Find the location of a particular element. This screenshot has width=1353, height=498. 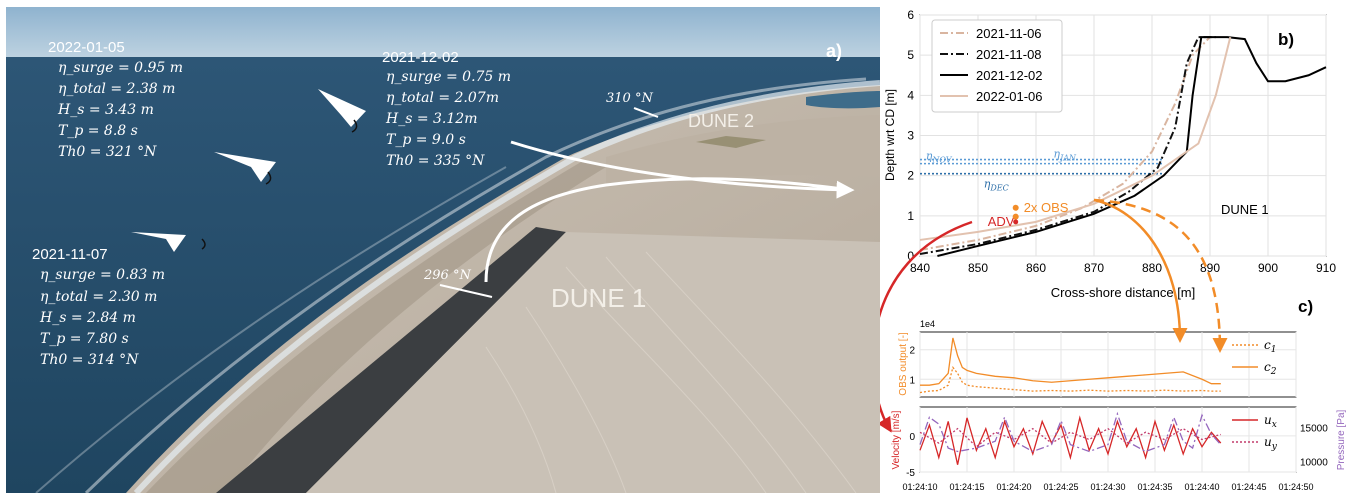

legend-label: 2021-11-06 is located at coordinates (1009, 33).